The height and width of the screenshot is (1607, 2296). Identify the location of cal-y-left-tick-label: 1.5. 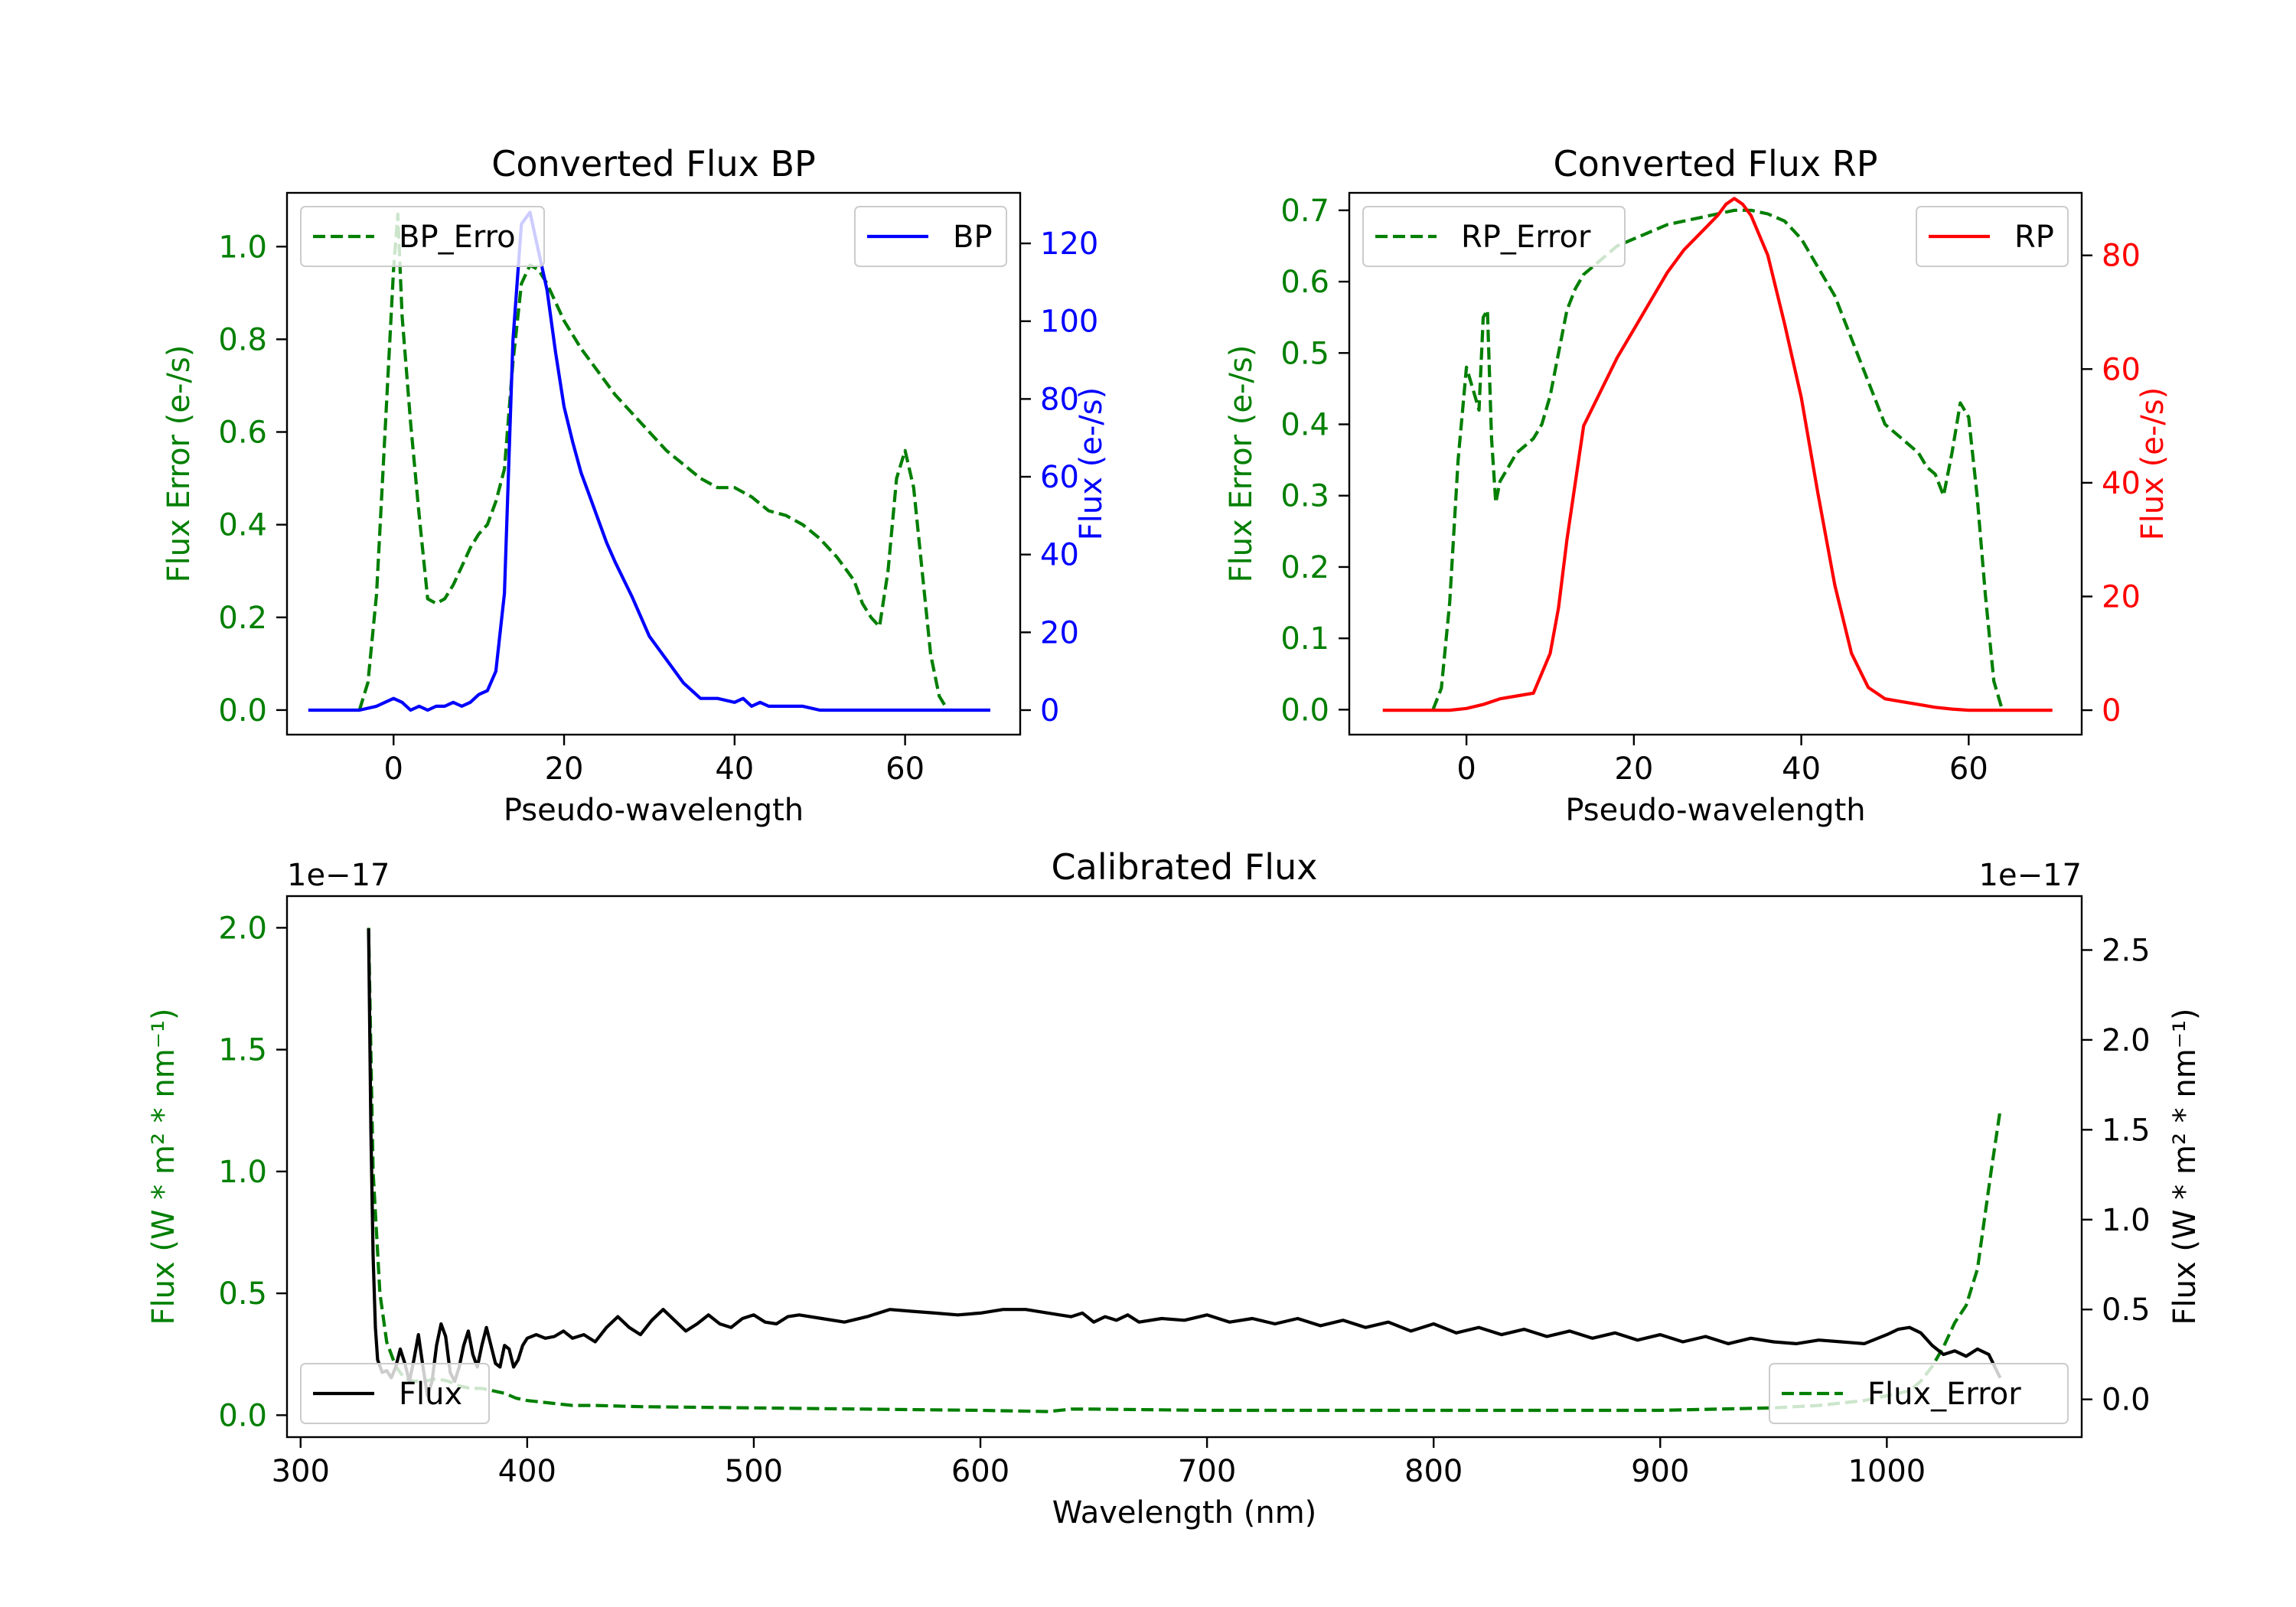
(242, 1050).